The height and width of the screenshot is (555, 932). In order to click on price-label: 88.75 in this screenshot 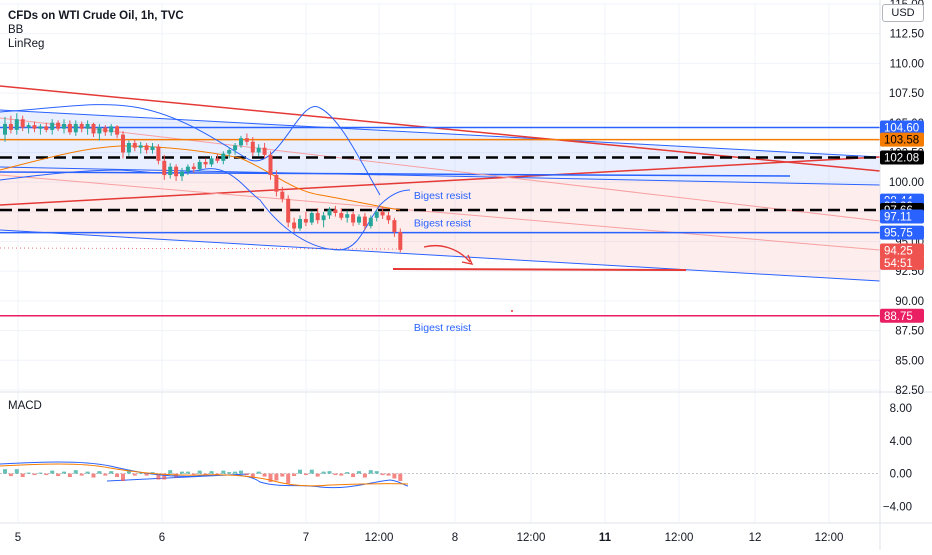, I will do `click(902, 315)`.